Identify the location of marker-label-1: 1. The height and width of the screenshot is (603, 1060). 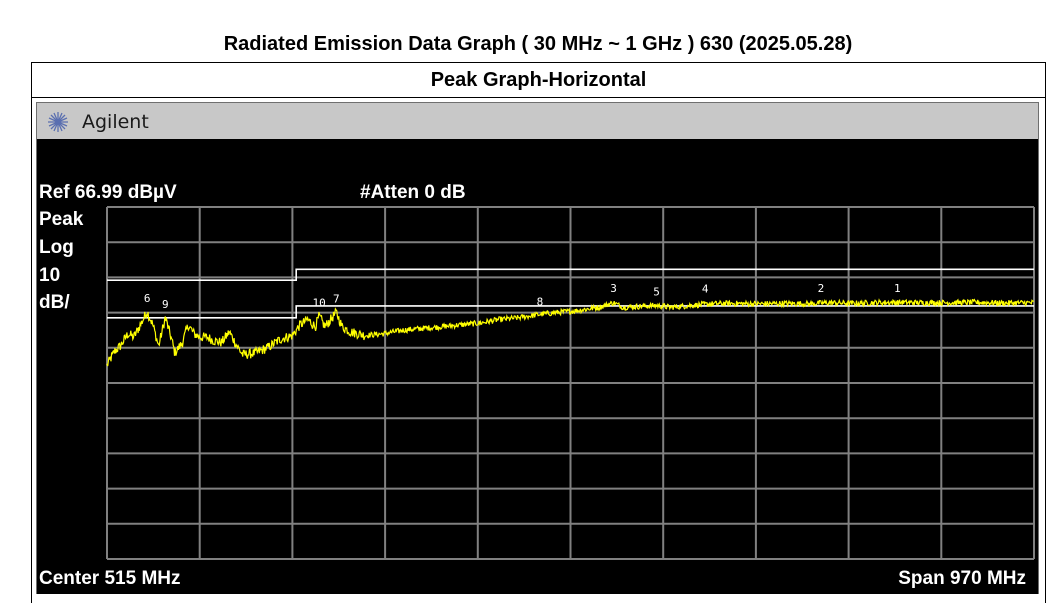
(897, 288).